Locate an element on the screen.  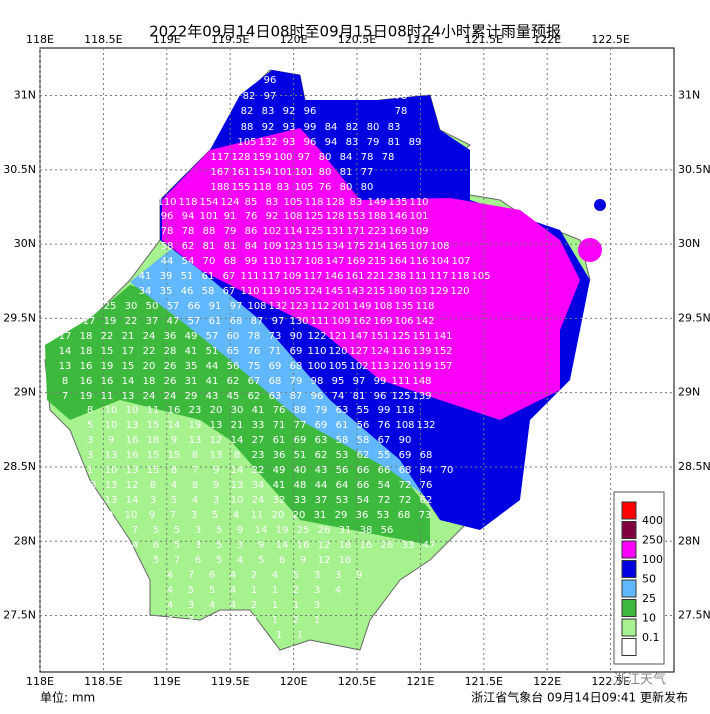
station-value: 17 is located at coordinates (65, 336).